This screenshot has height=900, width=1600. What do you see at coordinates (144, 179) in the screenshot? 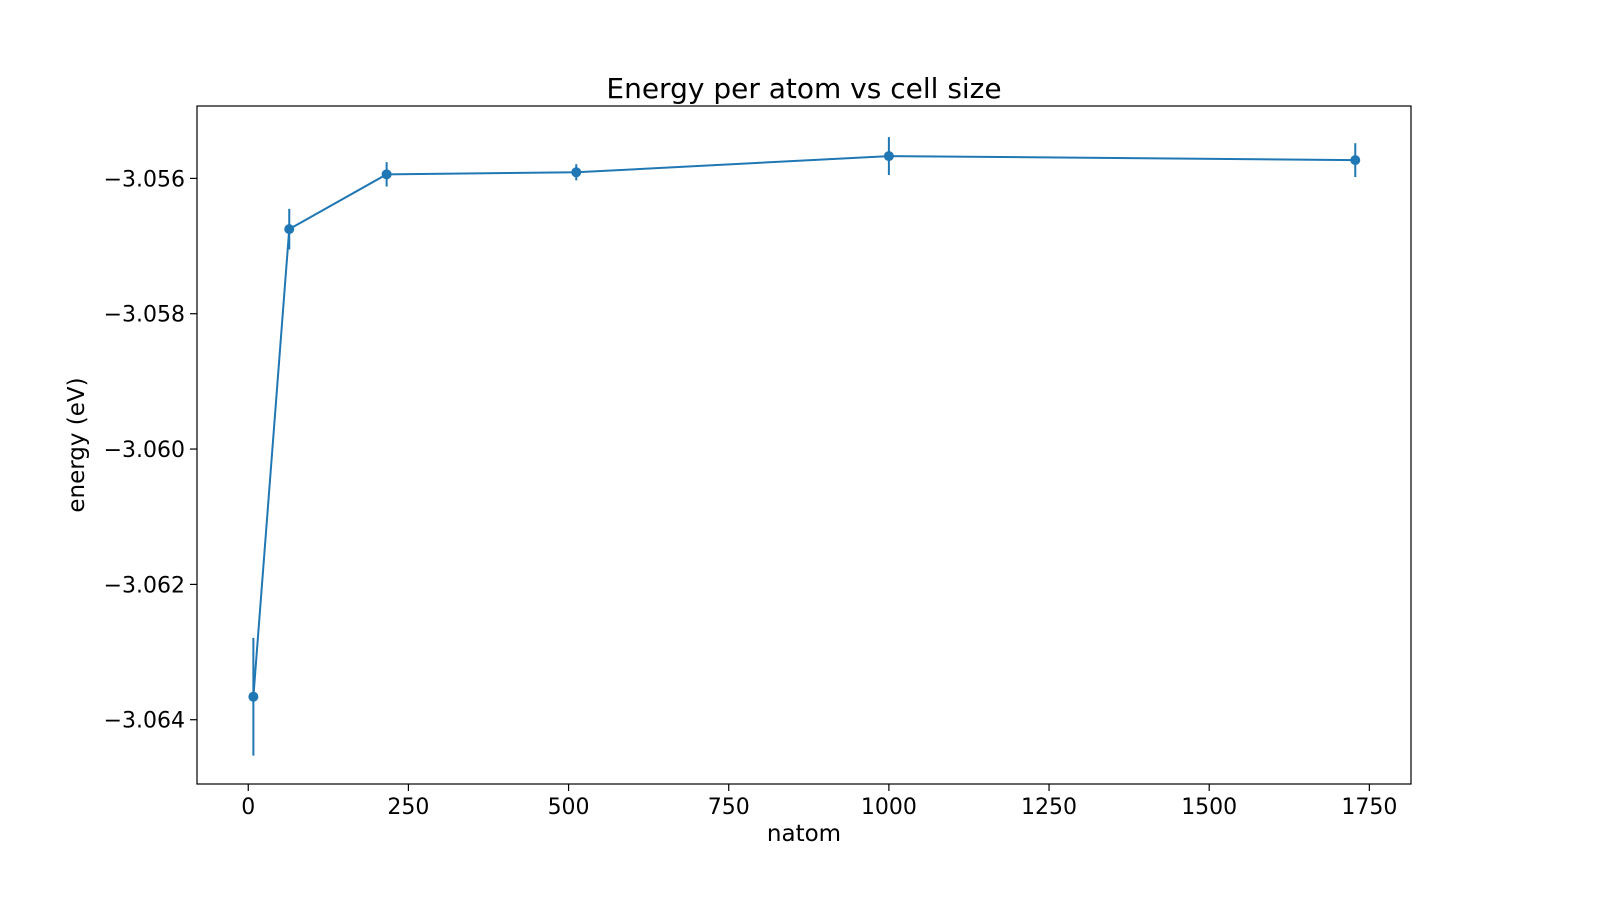
I see `y-tick-label: −3.056` at bounding box center [144, 179].